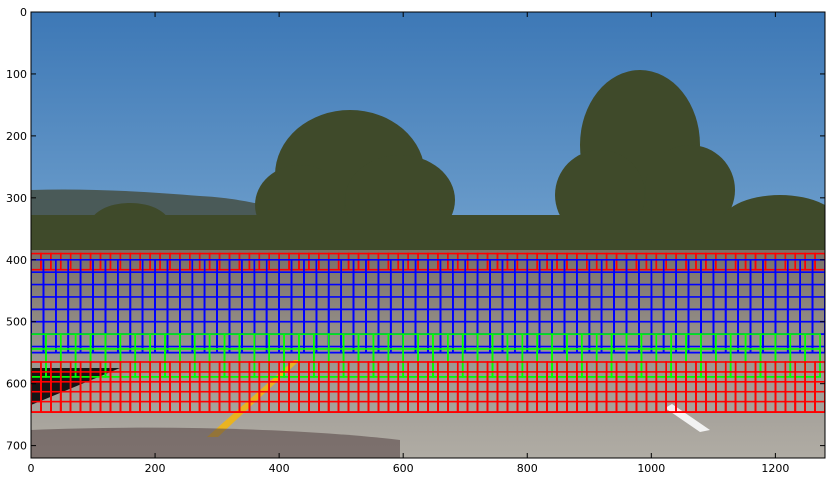  What do you see at coordinates (279, 468) in the screenshot?
I see `x-tick-label: 400` at bounding box center [279, 468].